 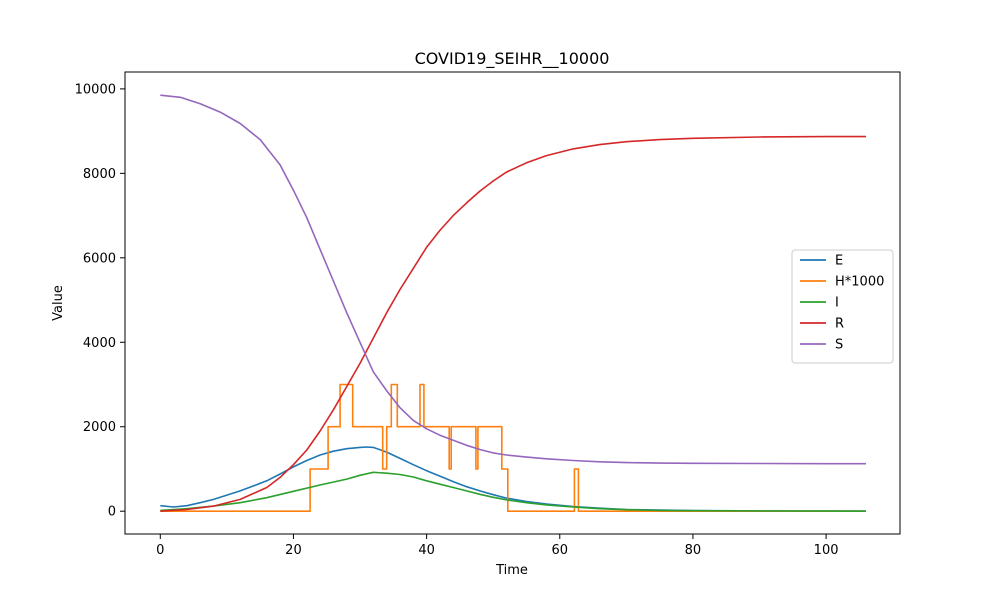 What do you see at coordinates (99, 258) in the screenshot?
I see `y-tick-label: 6000` at bounding box center [99, 258].